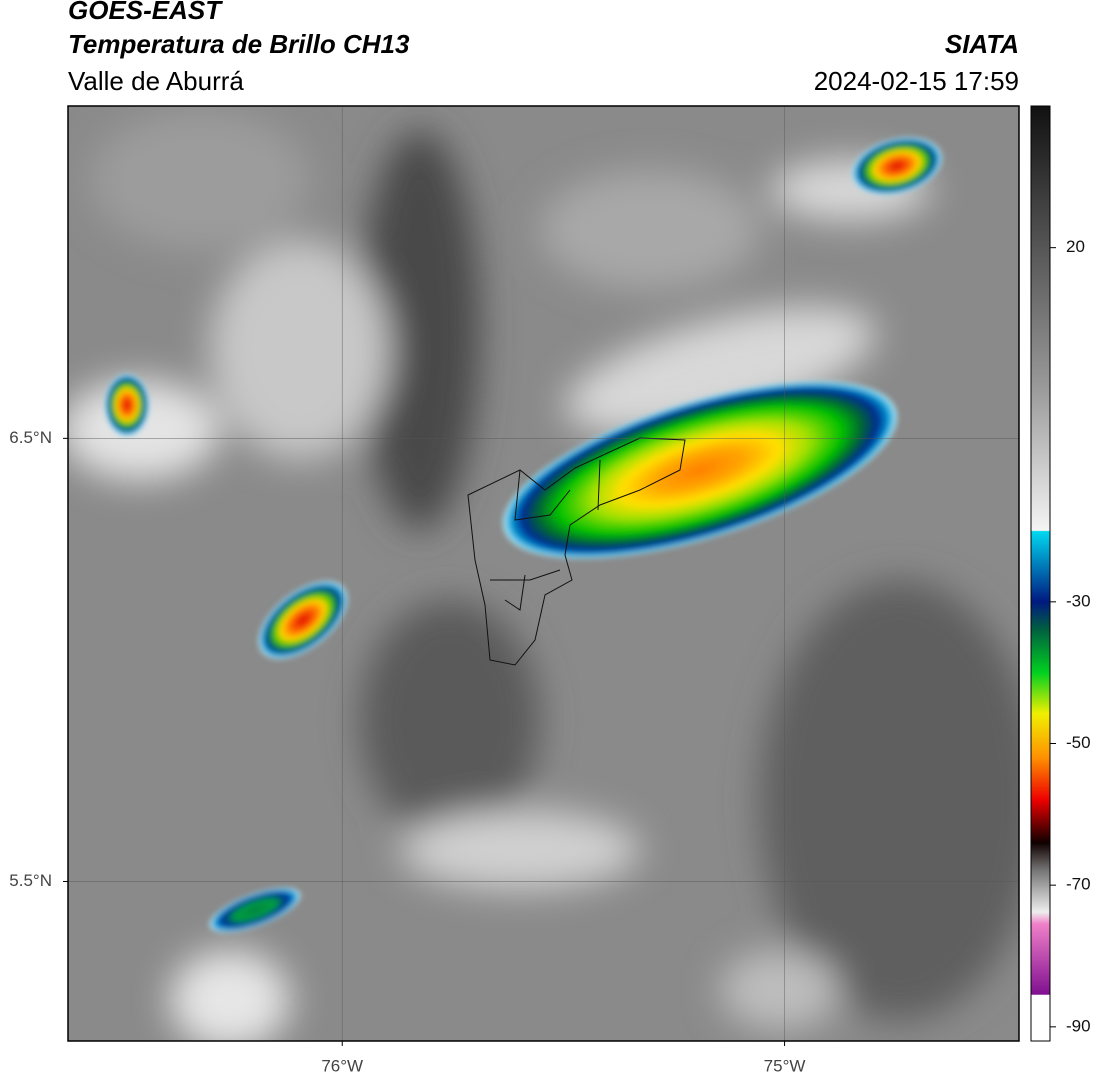  Describe the element at coordinates (1078, 1025) in the screenshot. I see `colorbar-tick-label: -90` at that location.